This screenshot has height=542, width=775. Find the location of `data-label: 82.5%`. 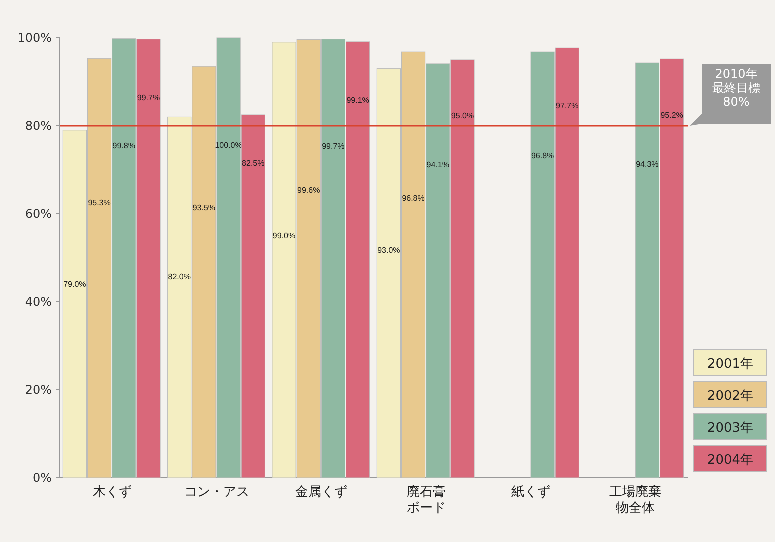

data-label: 82.5% is located at coordinates (253, 163).